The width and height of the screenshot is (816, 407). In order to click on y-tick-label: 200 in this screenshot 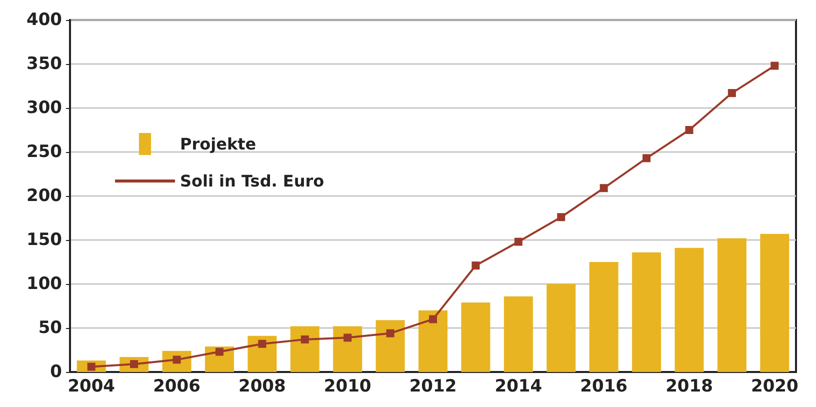, I will do `click(44, 196)`.